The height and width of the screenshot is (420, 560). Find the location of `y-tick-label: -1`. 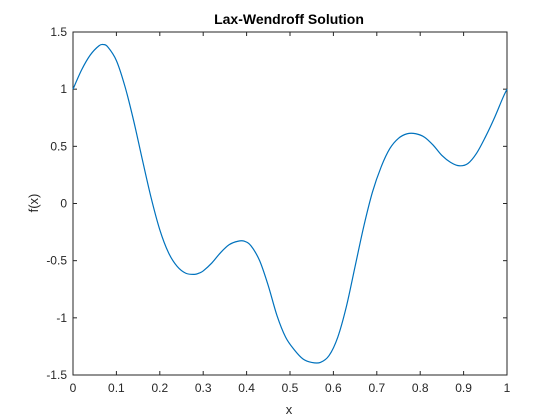

y-tick-label: -1 is located at coordinates (61, 318).